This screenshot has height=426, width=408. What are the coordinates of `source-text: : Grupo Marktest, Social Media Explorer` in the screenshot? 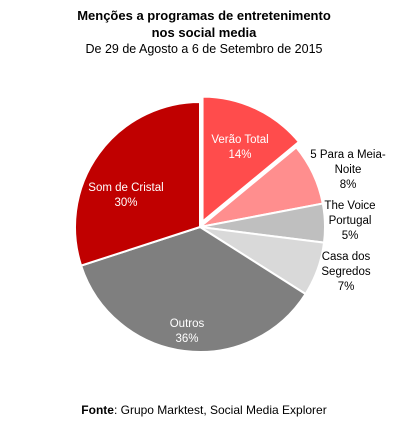 It's located at (220, 410).